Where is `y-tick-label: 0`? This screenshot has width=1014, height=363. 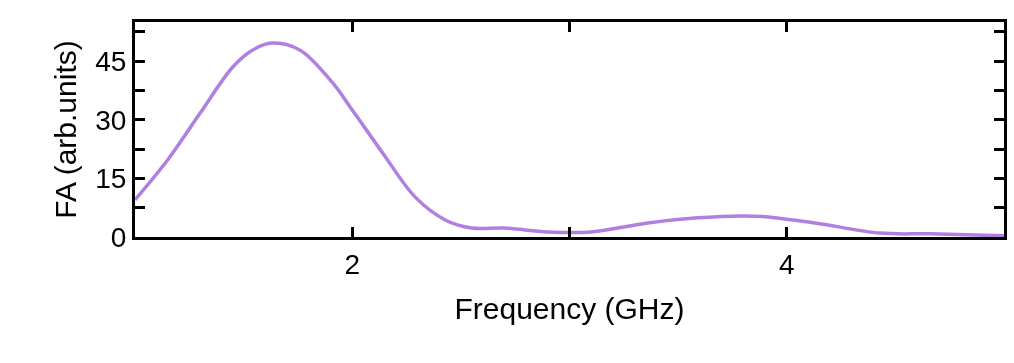 y-tick-label: 0 is located at coordinates (118, 237).